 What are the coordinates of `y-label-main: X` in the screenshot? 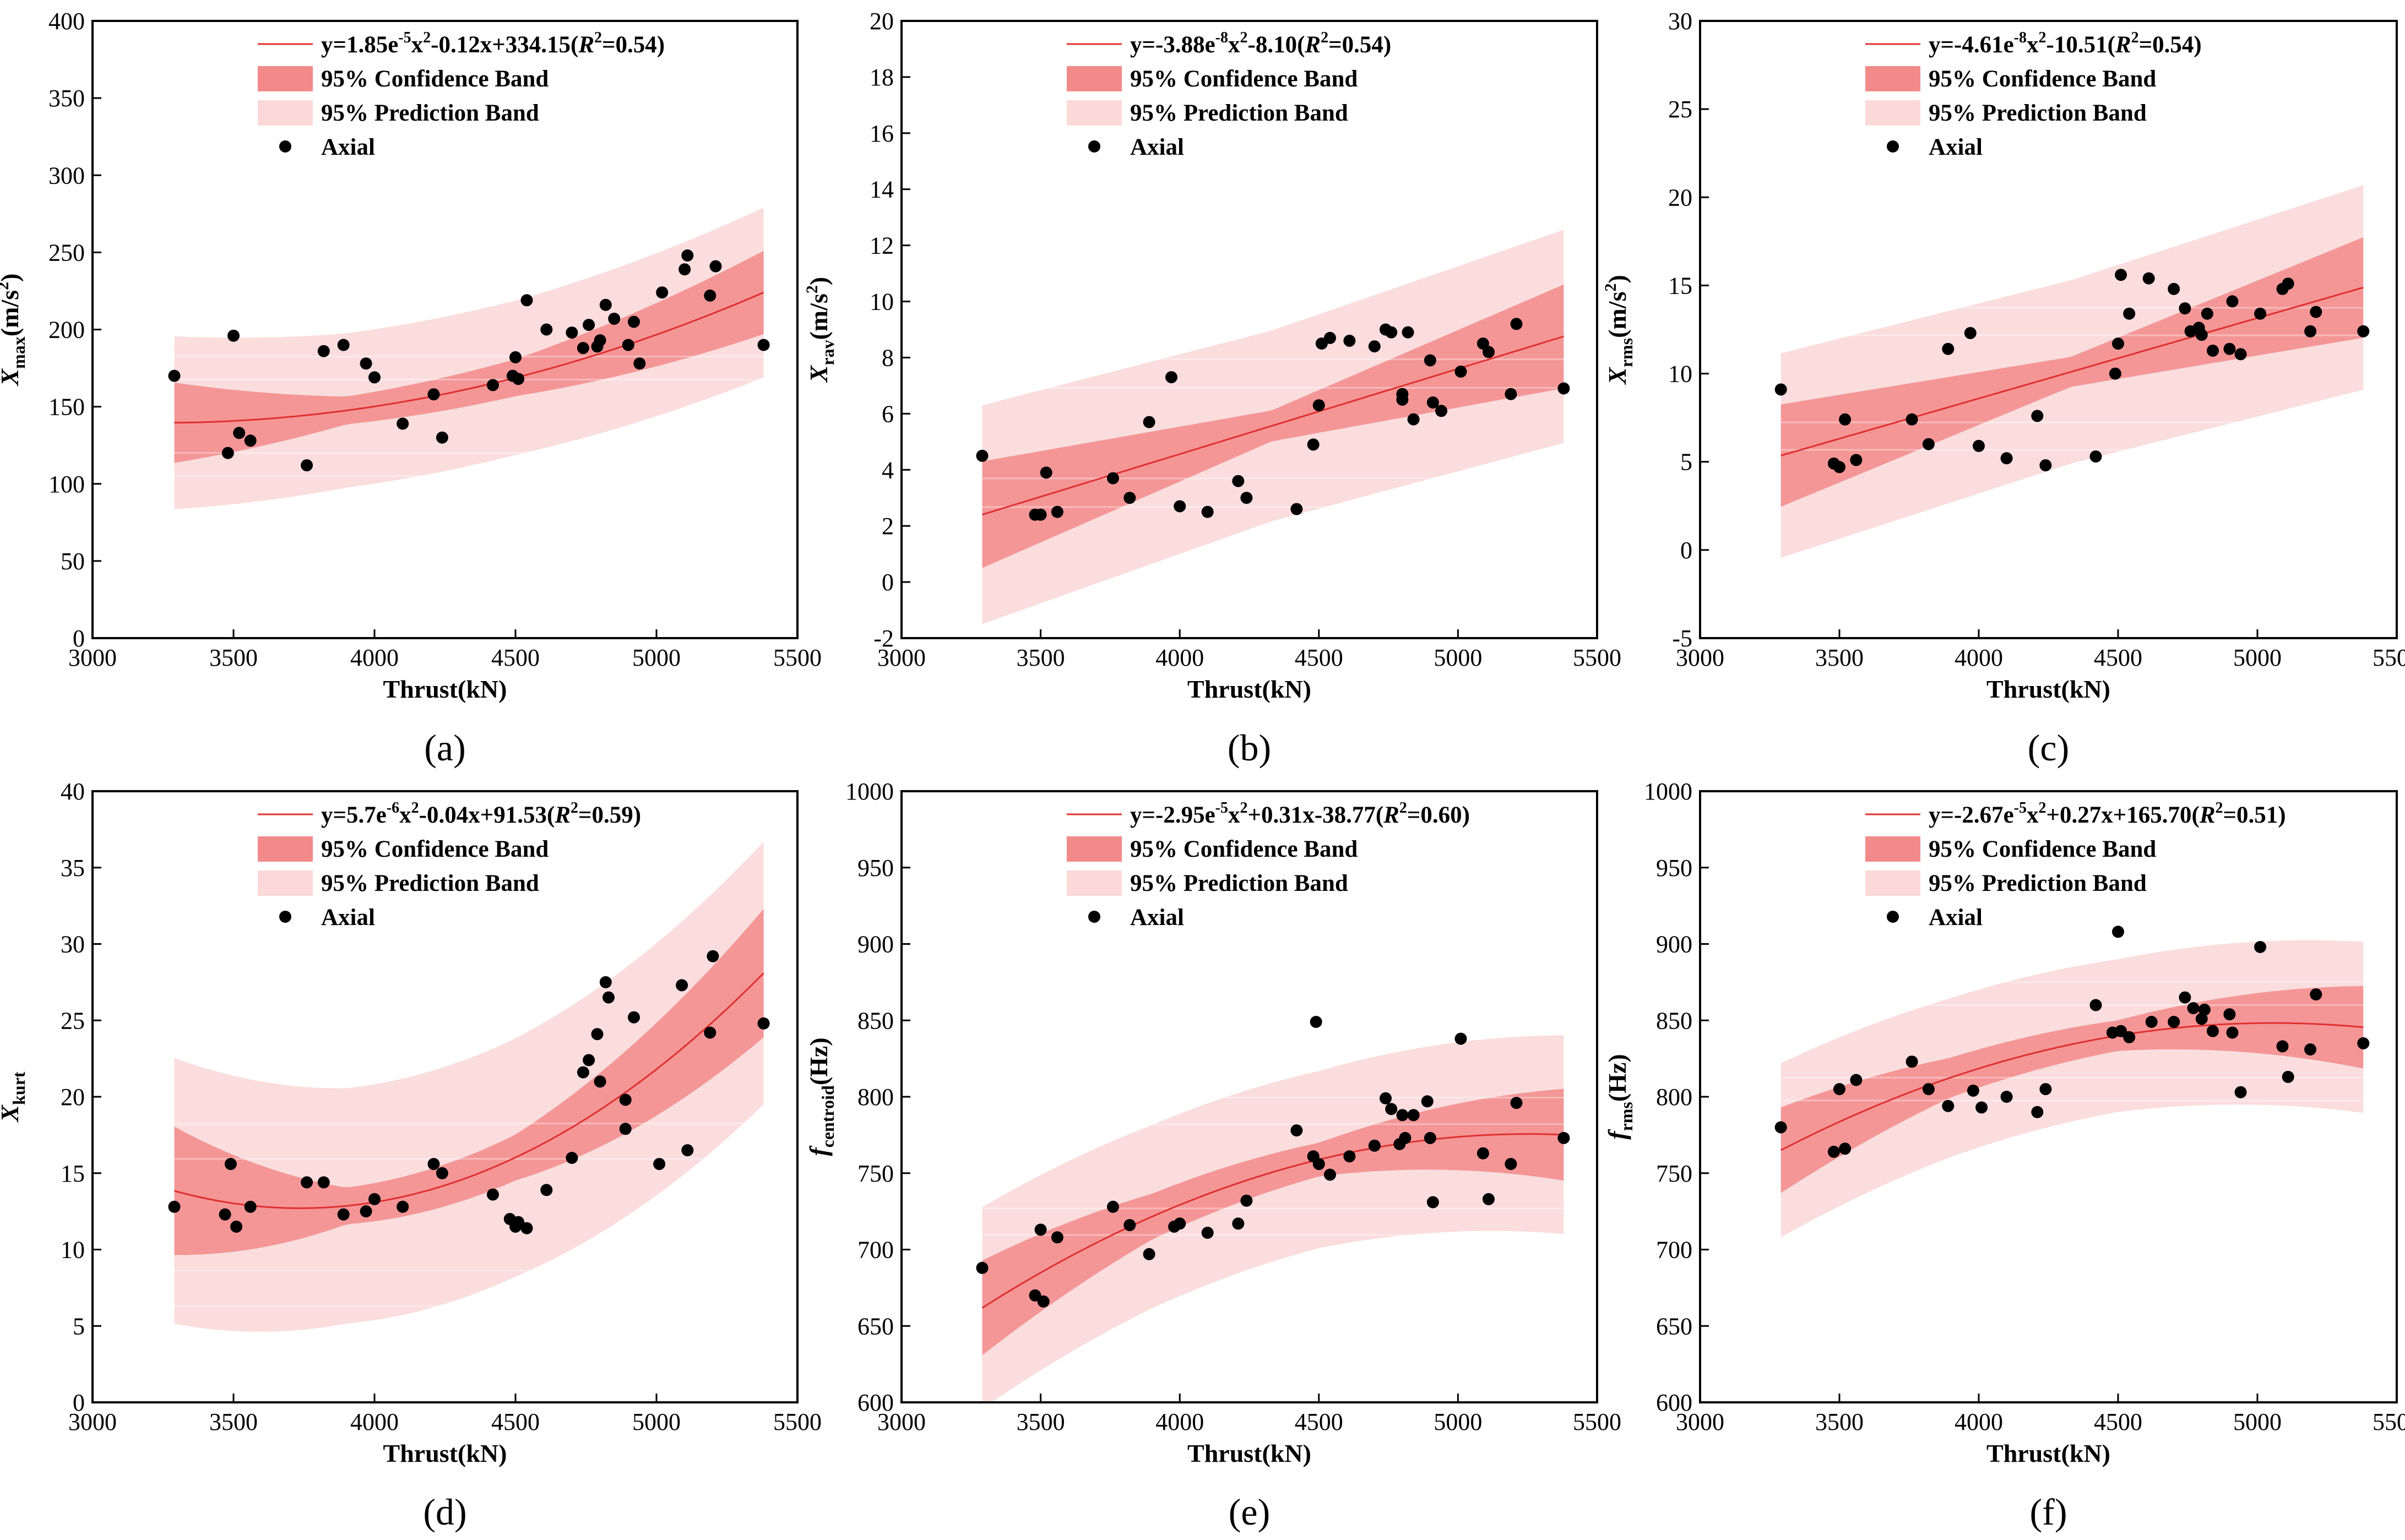 It's located at (12, 377).